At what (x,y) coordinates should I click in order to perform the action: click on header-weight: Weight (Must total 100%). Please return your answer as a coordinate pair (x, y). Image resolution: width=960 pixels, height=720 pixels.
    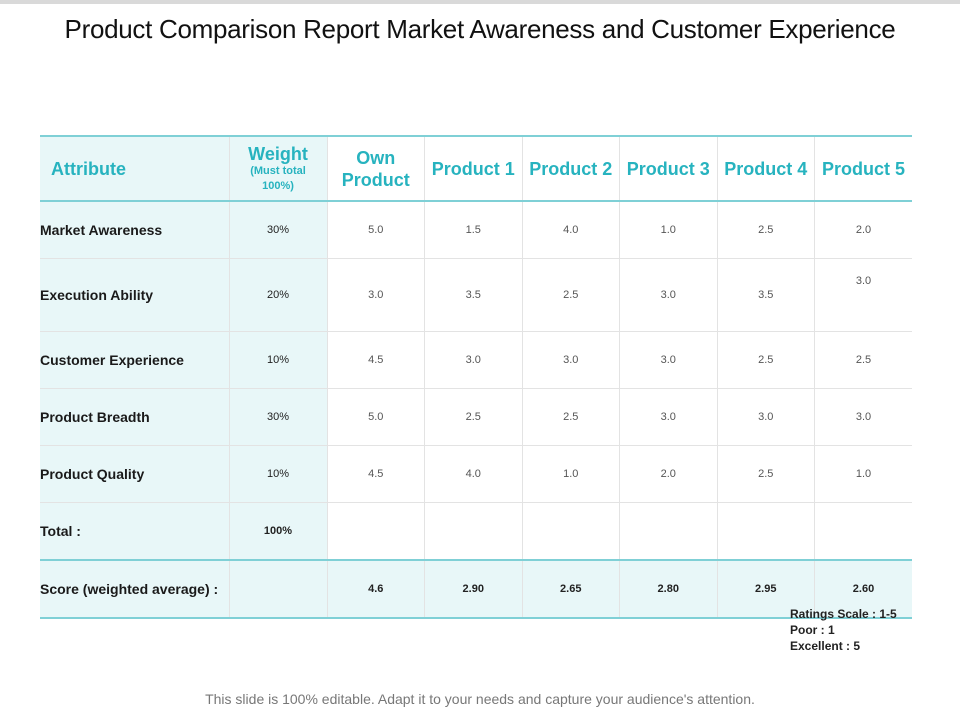
    Looking at the image, I should click on (278, 168).